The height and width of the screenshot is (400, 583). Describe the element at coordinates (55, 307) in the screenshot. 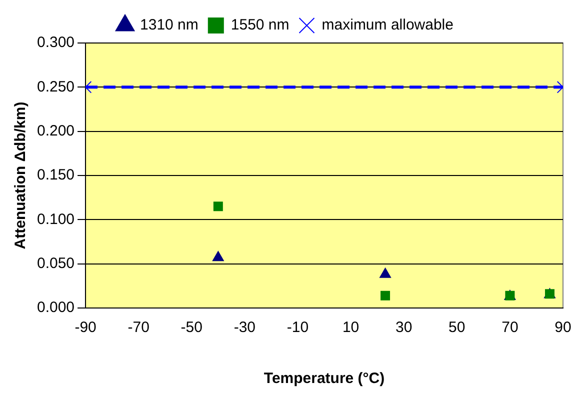

I see `y-tick-label: 0.000` at that location.